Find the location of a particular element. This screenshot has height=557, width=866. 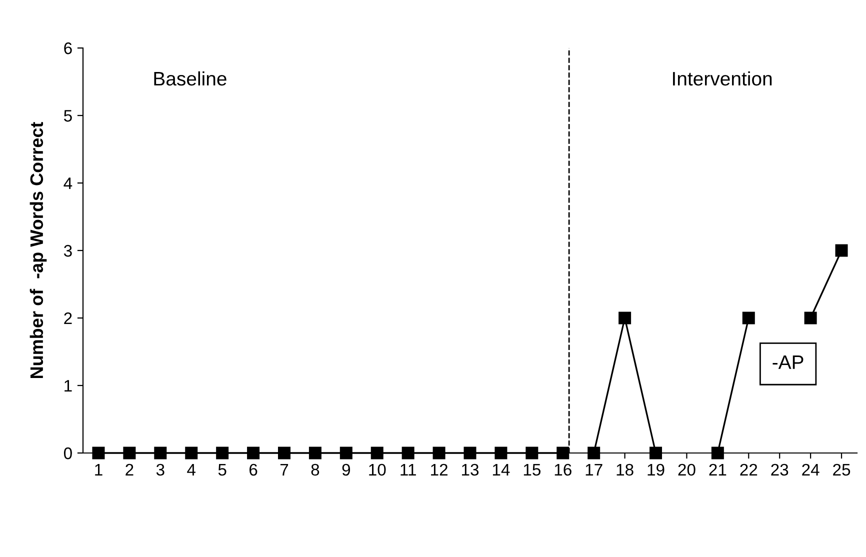

x-tick-label: 19 is located at coordinates (656, 470).